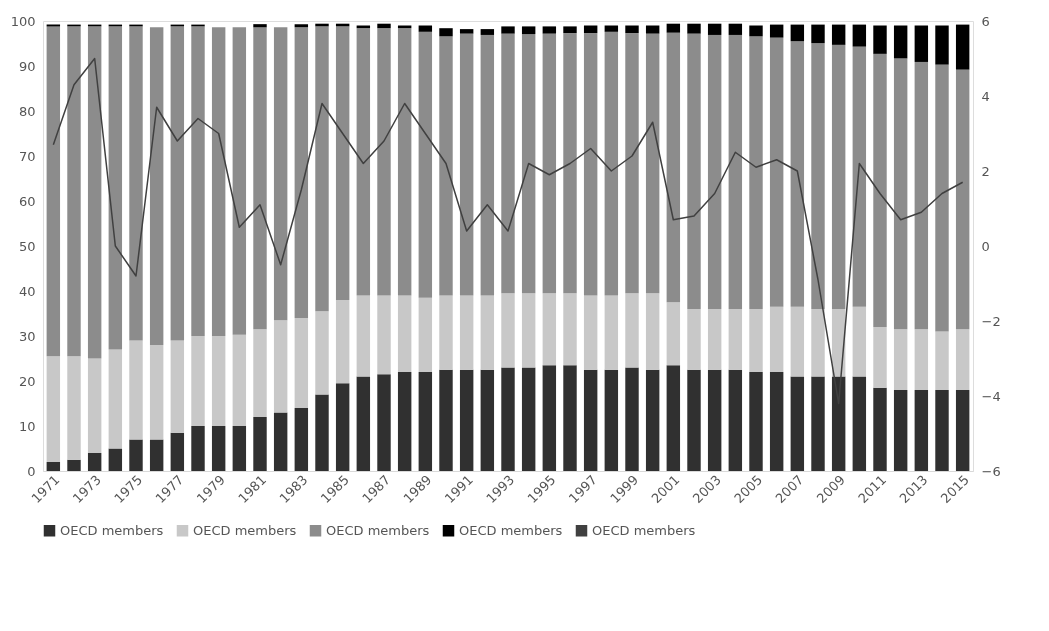  What do you see at coordinates (31, 471) in the screenshot?
I see `y-tick-label: 0` at bounding box center [31, 471].